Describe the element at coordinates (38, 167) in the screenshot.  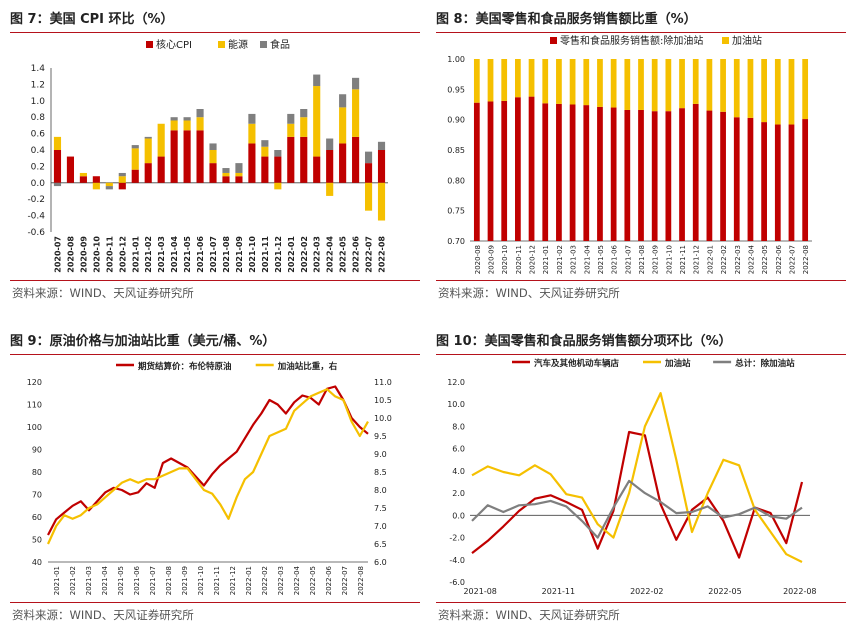
I see `y-tick-label: 0.2` at that location.